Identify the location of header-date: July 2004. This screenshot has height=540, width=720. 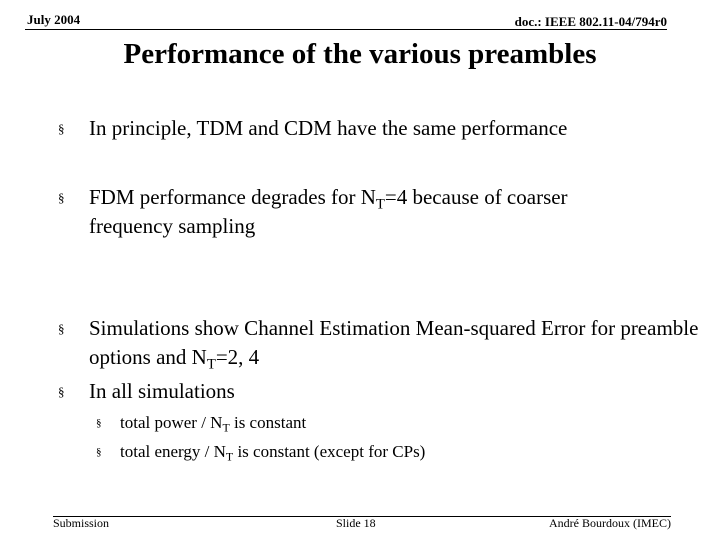
(54, 19).